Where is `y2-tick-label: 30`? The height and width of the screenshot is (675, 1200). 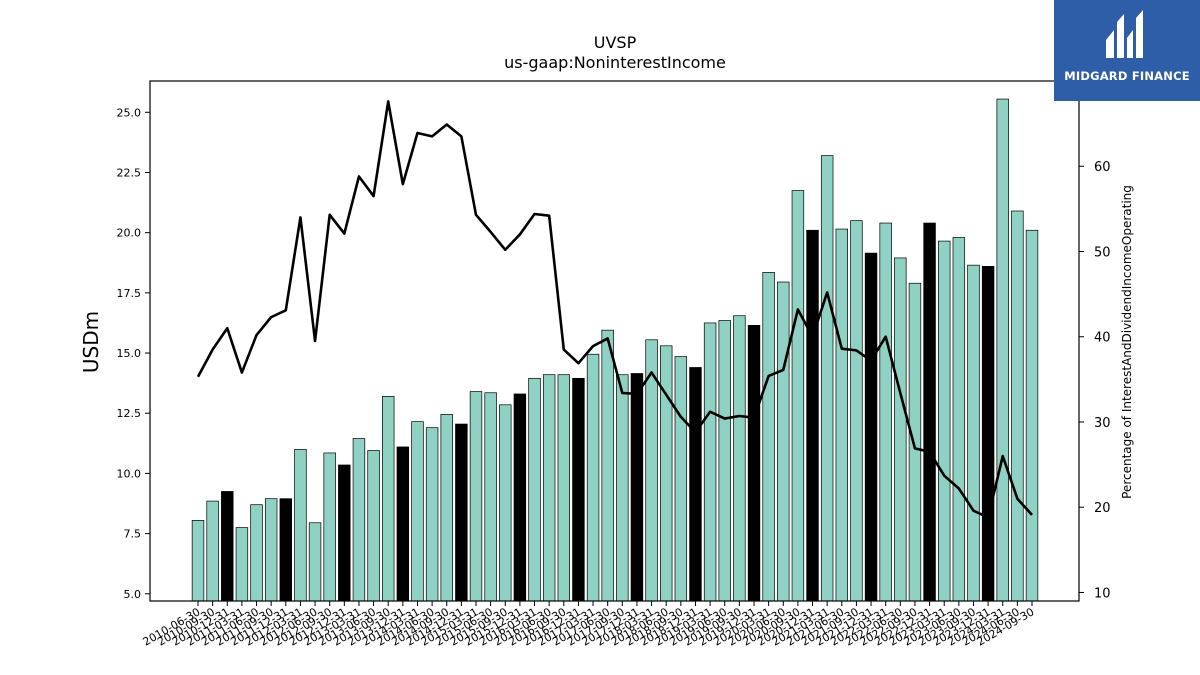 y2-tick-label: 30 is located at coordinates (1102, 423).